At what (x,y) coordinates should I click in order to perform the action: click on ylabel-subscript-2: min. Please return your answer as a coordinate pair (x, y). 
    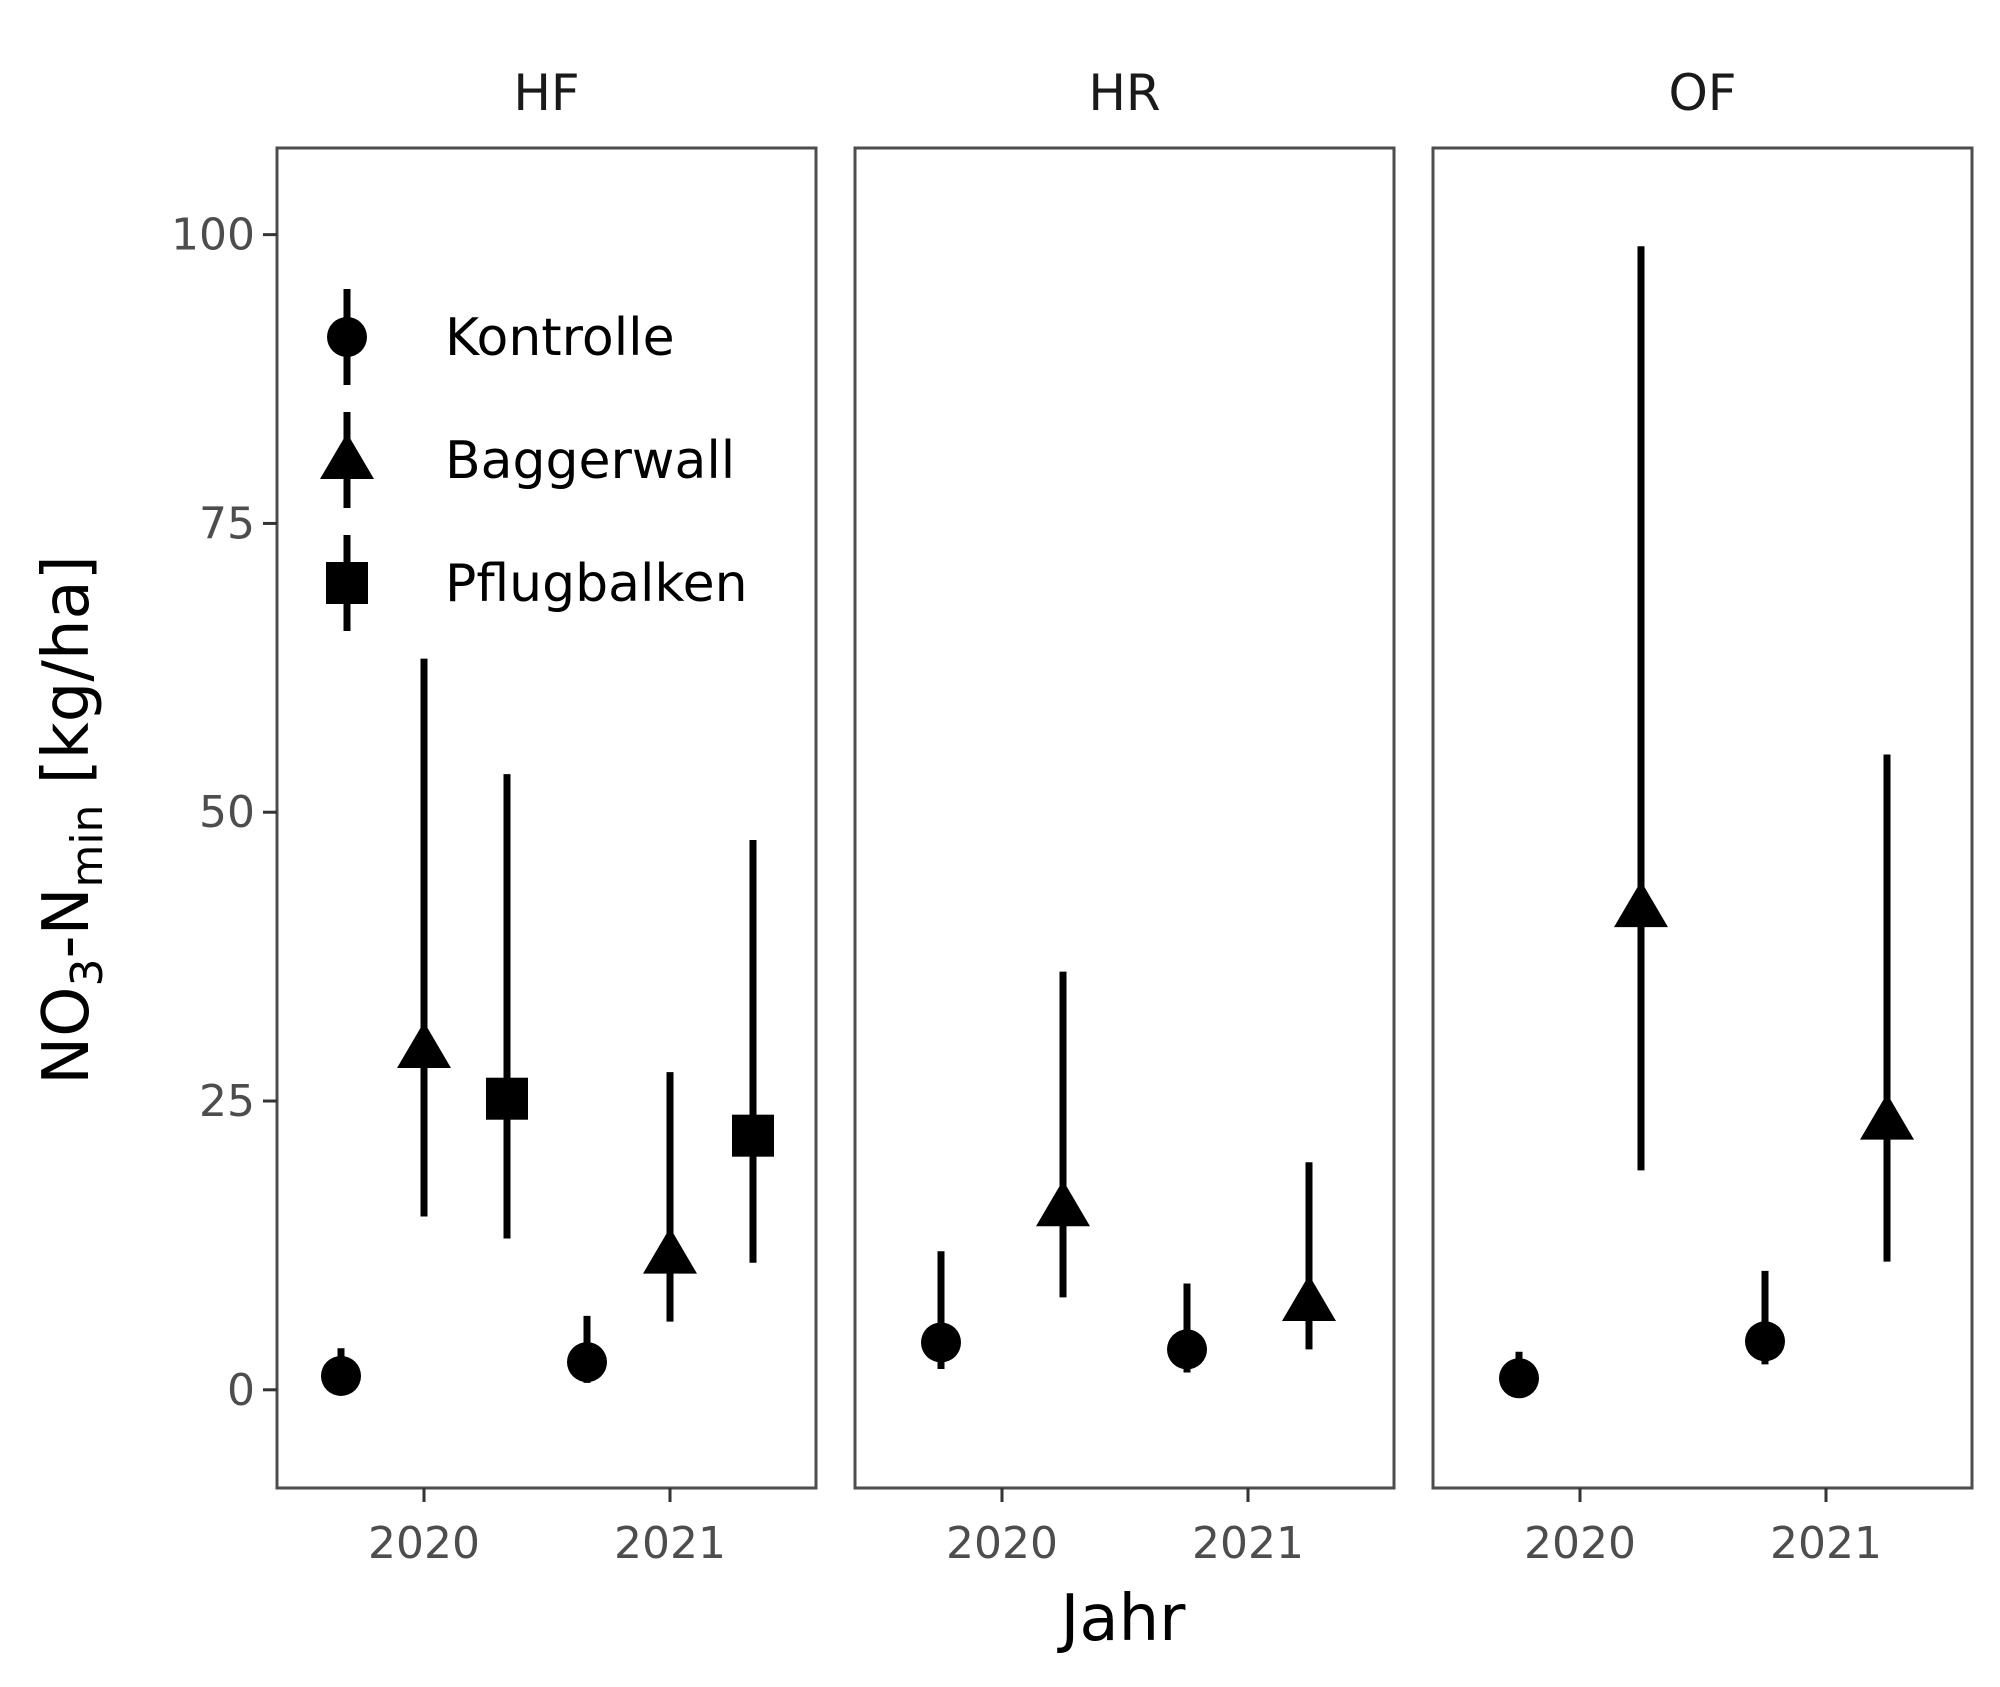
    Looking at the image, I should click on (87, 846).